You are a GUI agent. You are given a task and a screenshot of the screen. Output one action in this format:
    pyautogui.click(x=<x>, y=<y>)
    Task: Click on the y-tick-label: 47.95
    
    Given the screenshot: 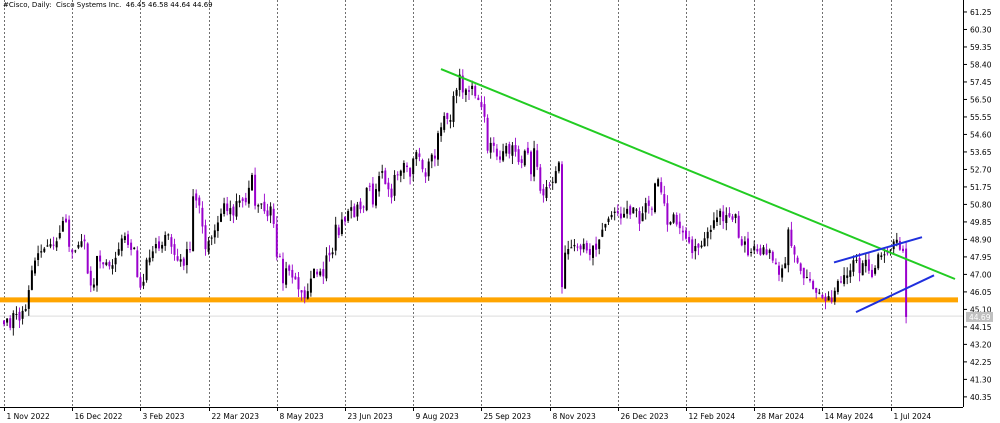 What is the action you would take?
    pyautogui.click(x=981, y=257)
    